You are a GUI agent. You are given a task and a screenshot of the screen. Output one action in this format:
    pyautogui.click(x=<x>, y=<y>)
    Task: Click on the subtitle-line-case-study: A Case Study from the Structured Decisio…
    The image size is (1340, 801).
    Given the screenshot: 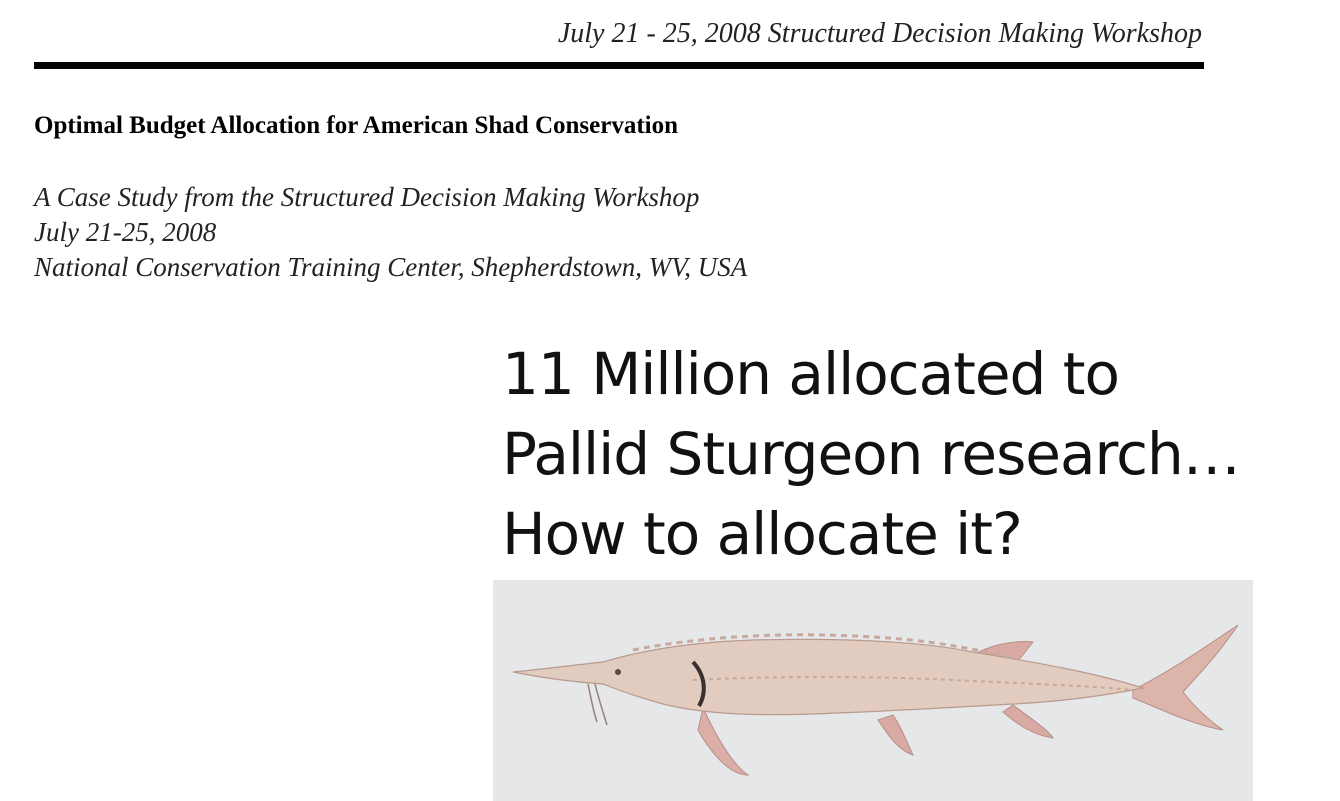 What is the action you would take?
    pyautogui.click(x=367, y=197)
    